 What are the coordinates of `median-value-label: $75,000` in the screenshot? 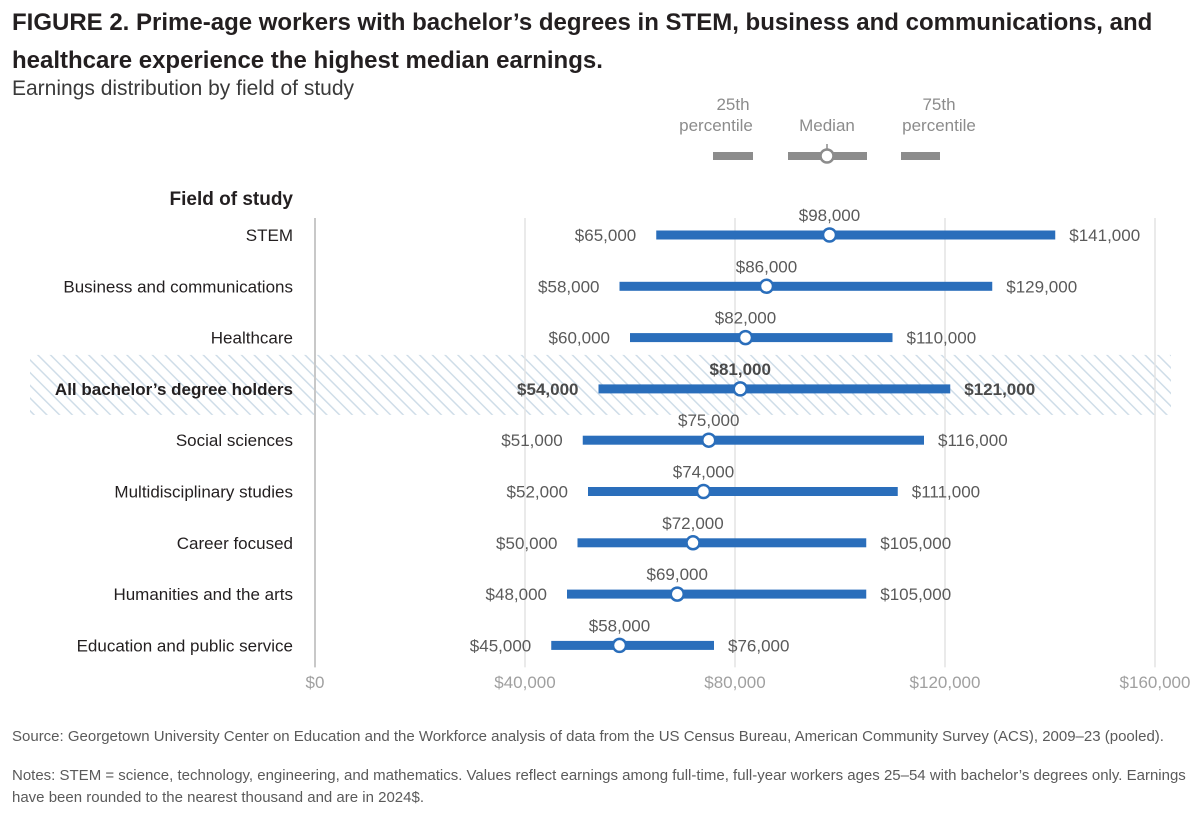 It's located at (708, 420).